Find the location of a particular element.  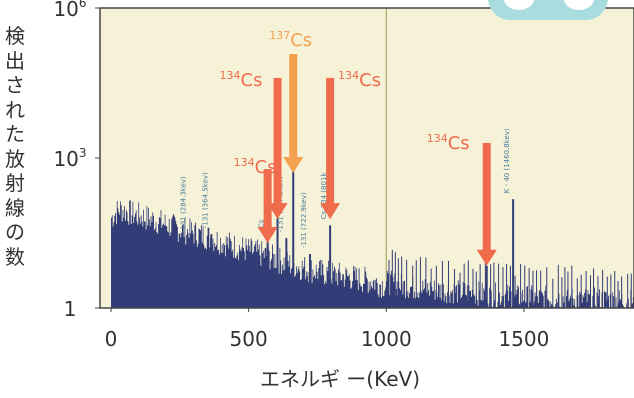

y-axis-label: 検出された放射線の数 is located at coordinates (15, 146).